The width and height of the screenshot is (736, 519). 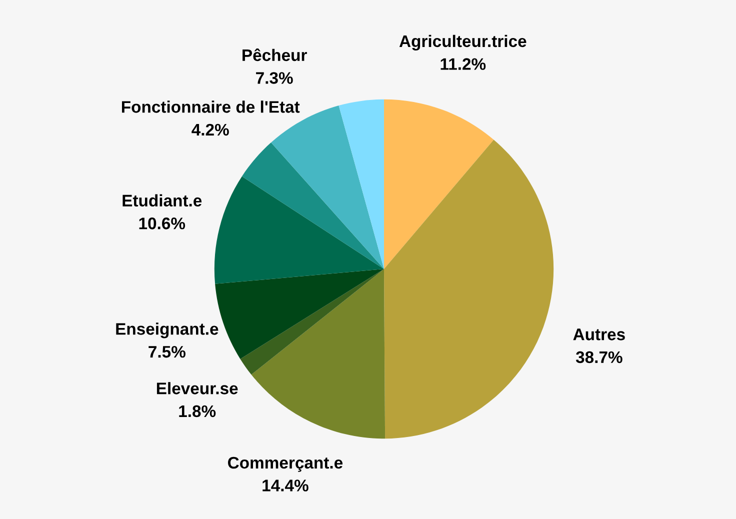 I want to click on data-label: 11.2%, so click(x=463, y=64).